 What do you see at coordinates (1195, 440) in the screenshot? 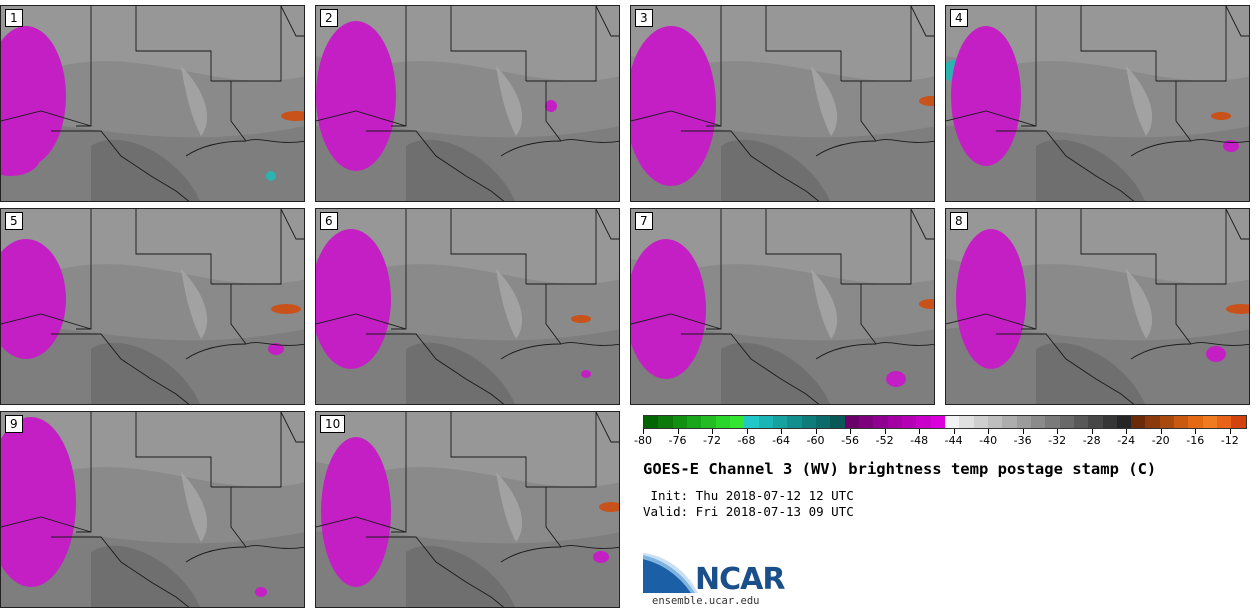
I see `colorbar-tick-label: -16` at bounding box center [1195, 440].